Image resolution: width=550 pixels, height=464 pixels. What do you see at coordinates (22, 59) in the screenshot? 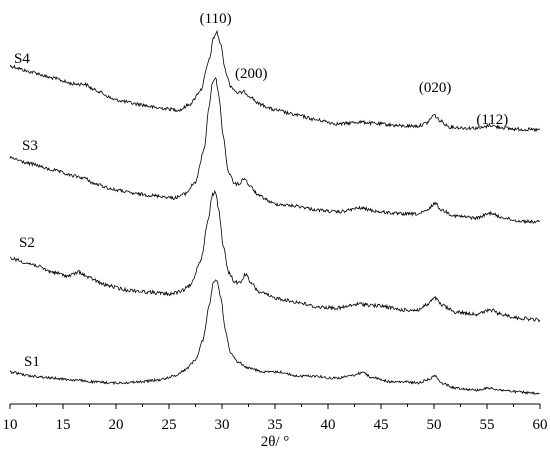
I see `series-label-s4: S4` at bounding box center [22, 59].